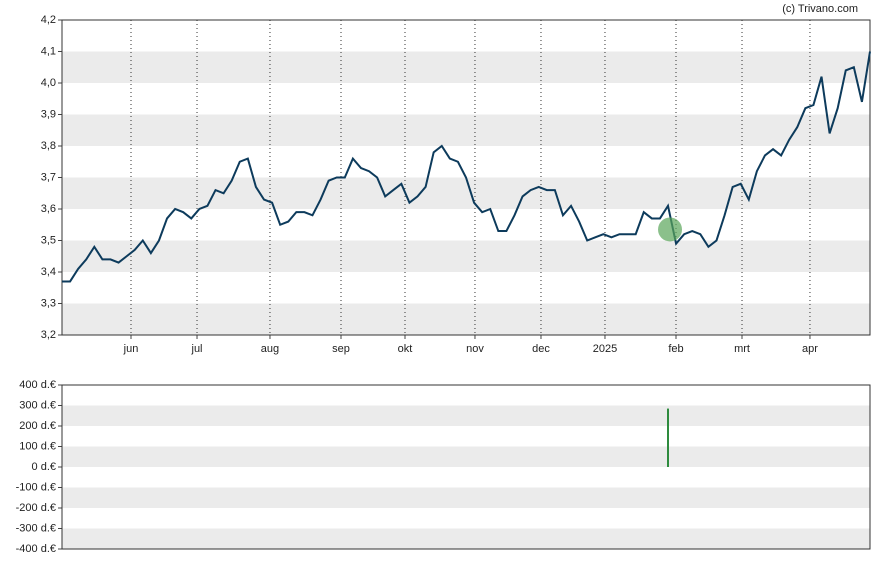  I want to click on y-tick-label: 3,6, so click(48, 209).